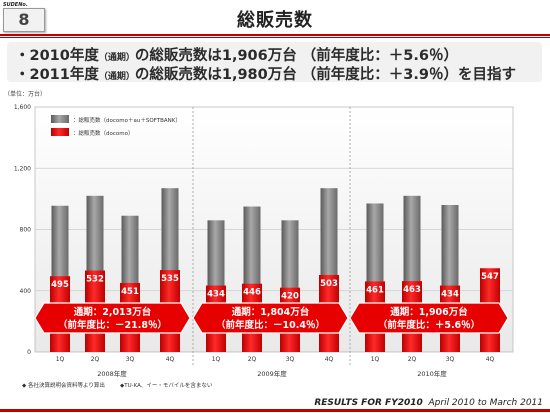  What do you see at coordinates (103, 133) in the screenshot?
I see `legend-label-docomo: ：総販売数（docomo）` at bounding box center [103, 133].